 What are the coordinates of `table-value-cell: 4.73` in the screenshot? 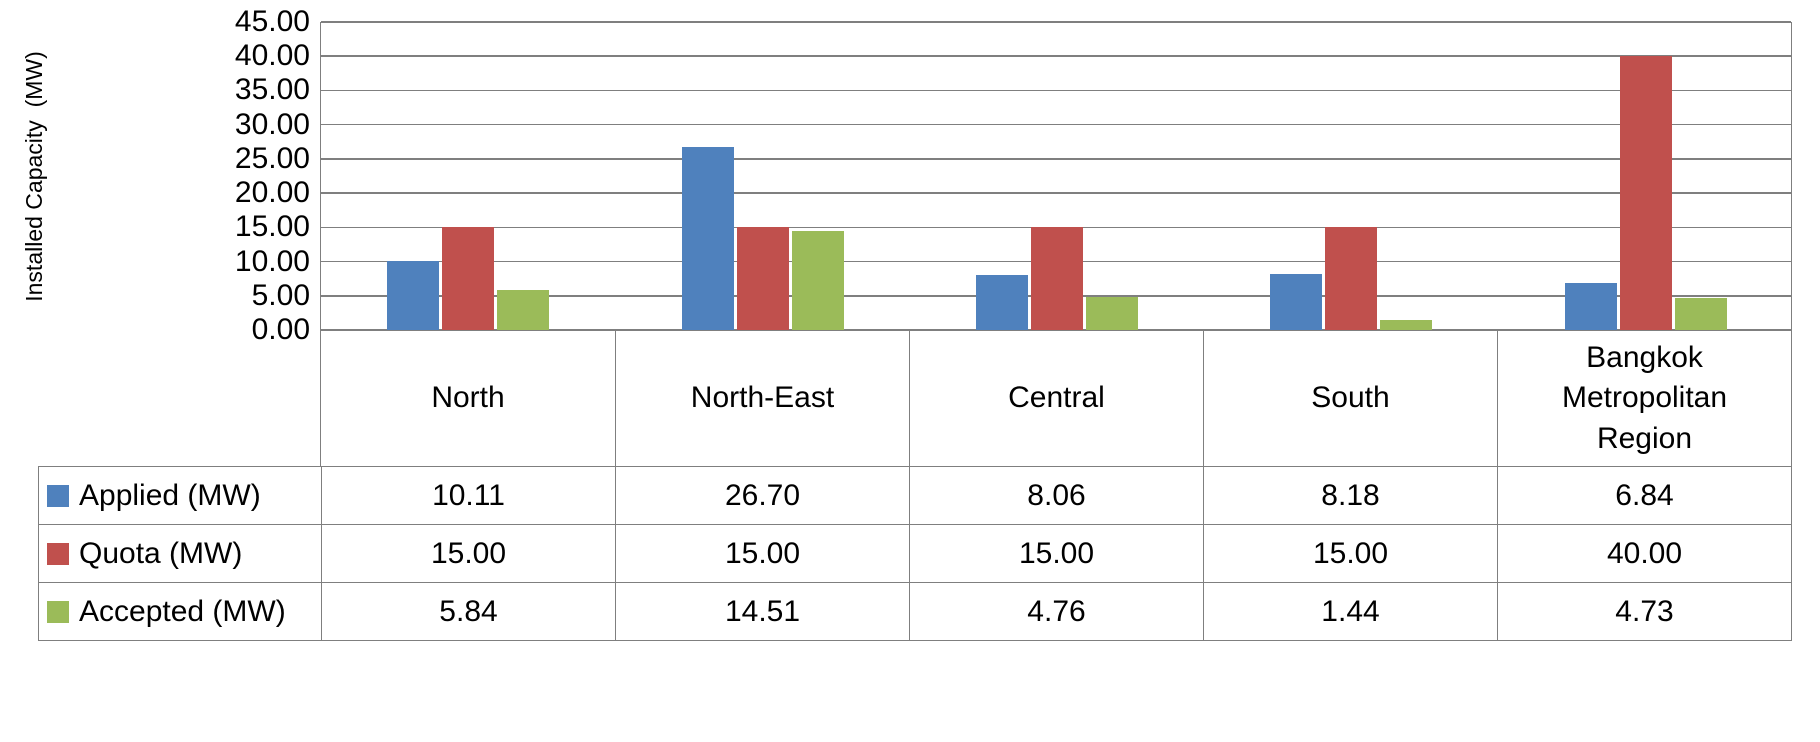 It's located at (1644, 611).